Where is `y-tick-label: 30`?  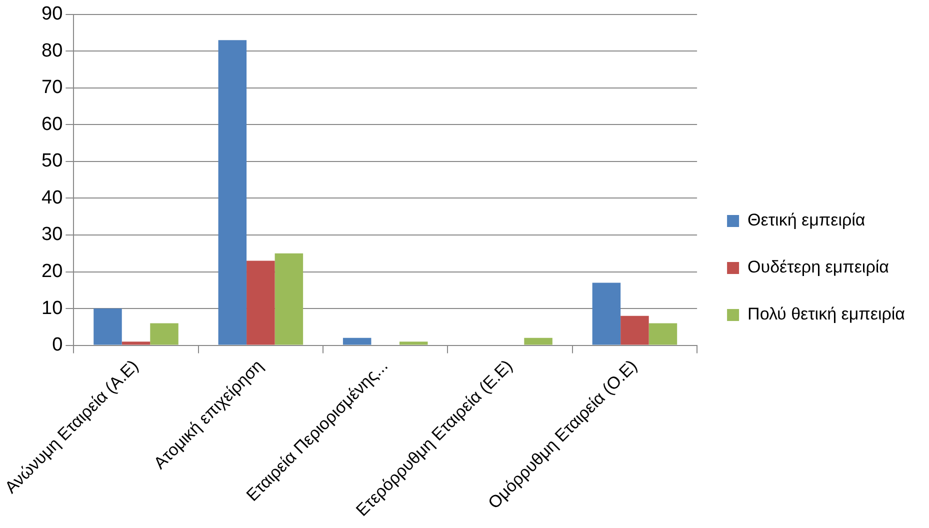 y-tick-label: 30 is located at coordinates (52, 235).